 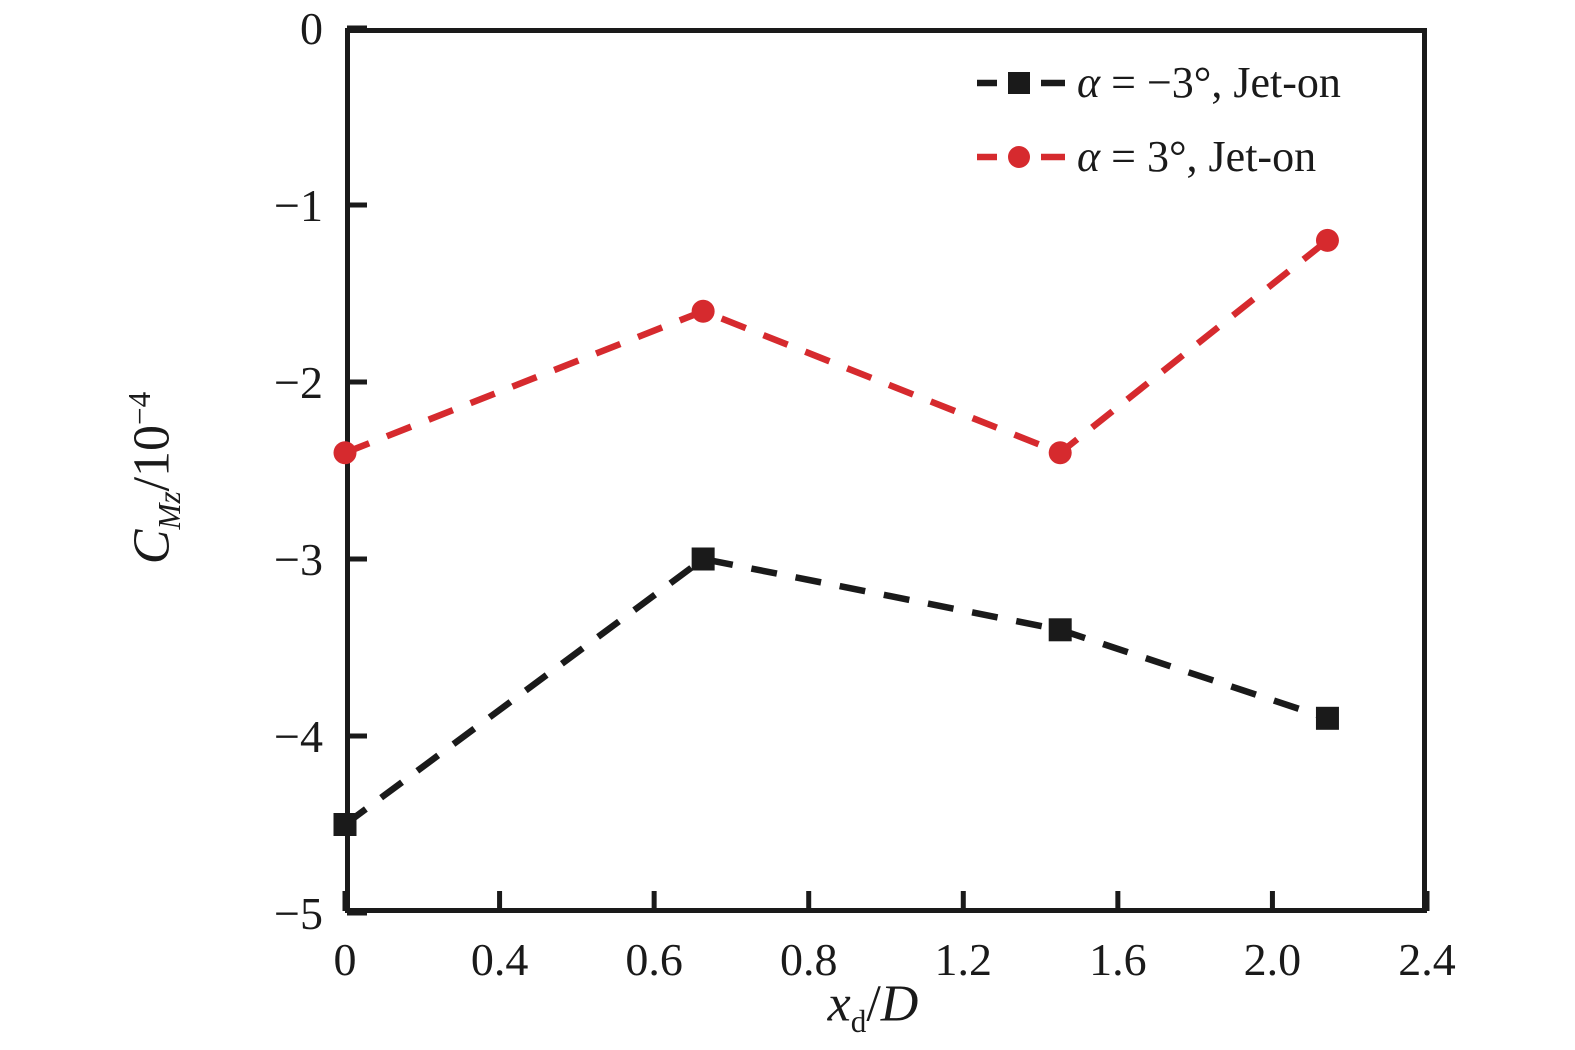 What do you see at coordinates (140, 408) in the screenshot?
I see `y-axis-title-exponent: −4` at bounding box center [140, 408].